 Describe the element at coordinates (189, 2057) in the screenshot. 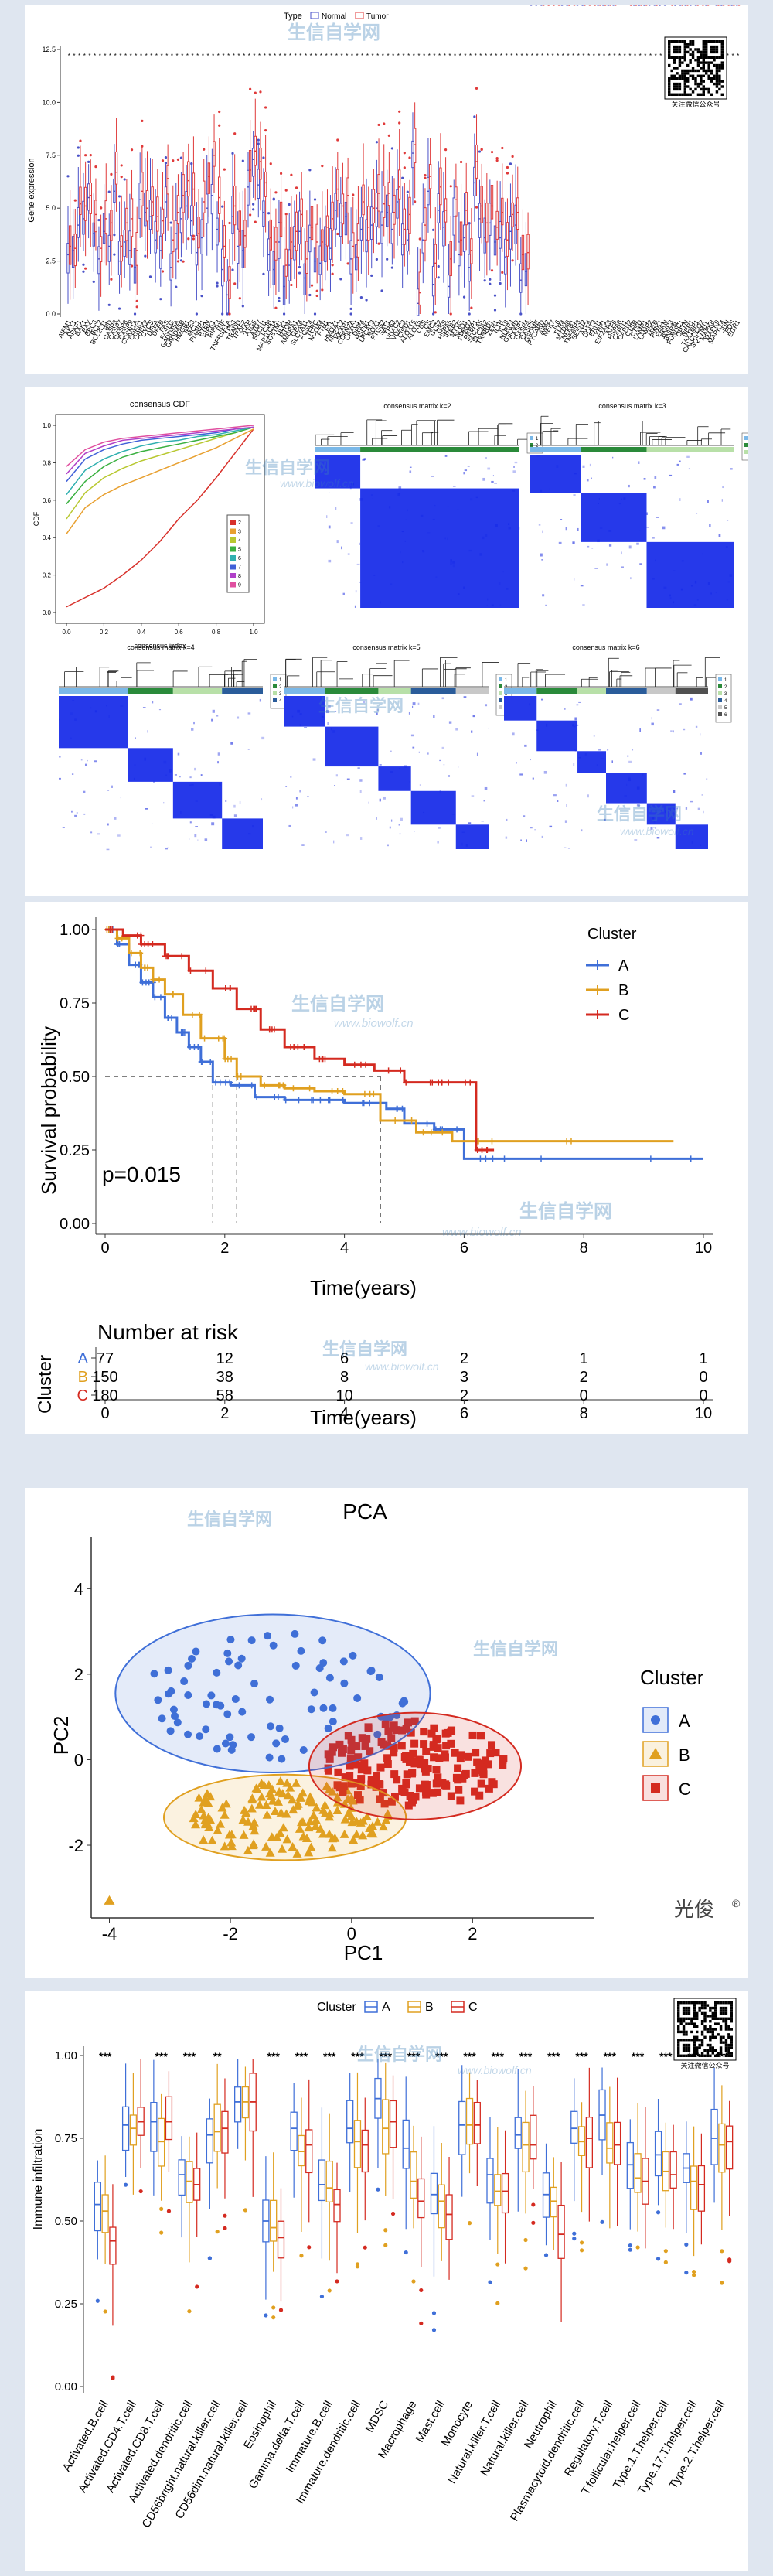

I see `significance-star: ***` at that location.